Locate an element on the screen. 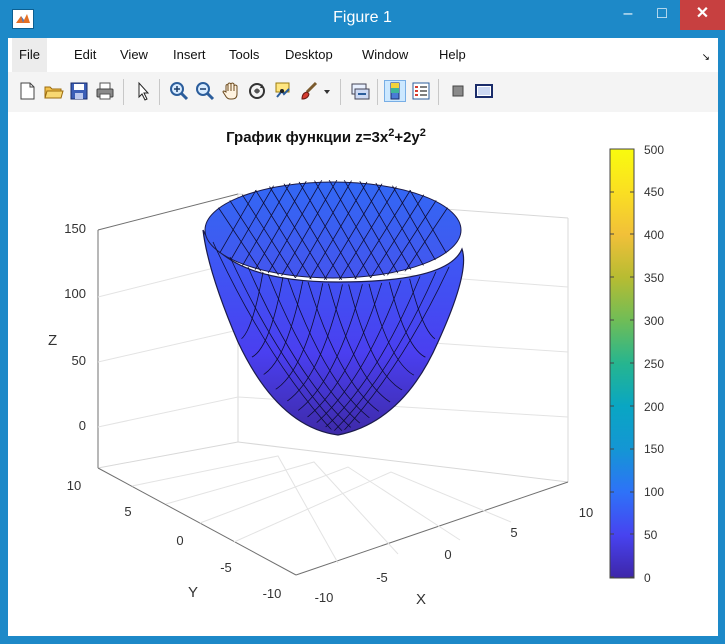 The image size is (725, 644). x-tick-label: 0 is located at coordinates (447, 554).